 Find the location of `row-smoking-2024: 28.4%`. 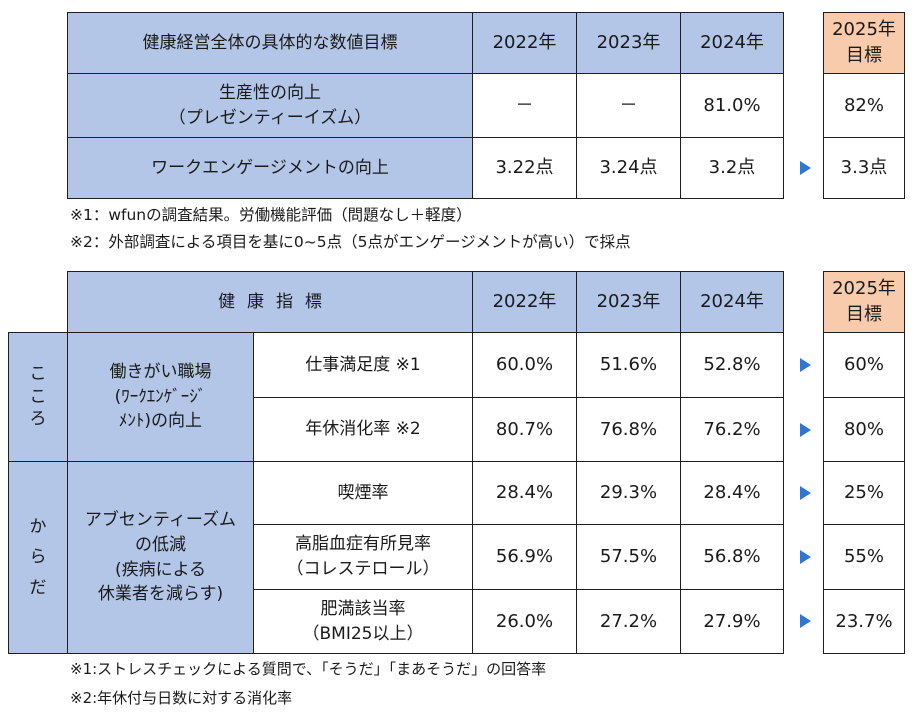

row-smoking-2024: 28.4% is located at coordinates (732, 493).